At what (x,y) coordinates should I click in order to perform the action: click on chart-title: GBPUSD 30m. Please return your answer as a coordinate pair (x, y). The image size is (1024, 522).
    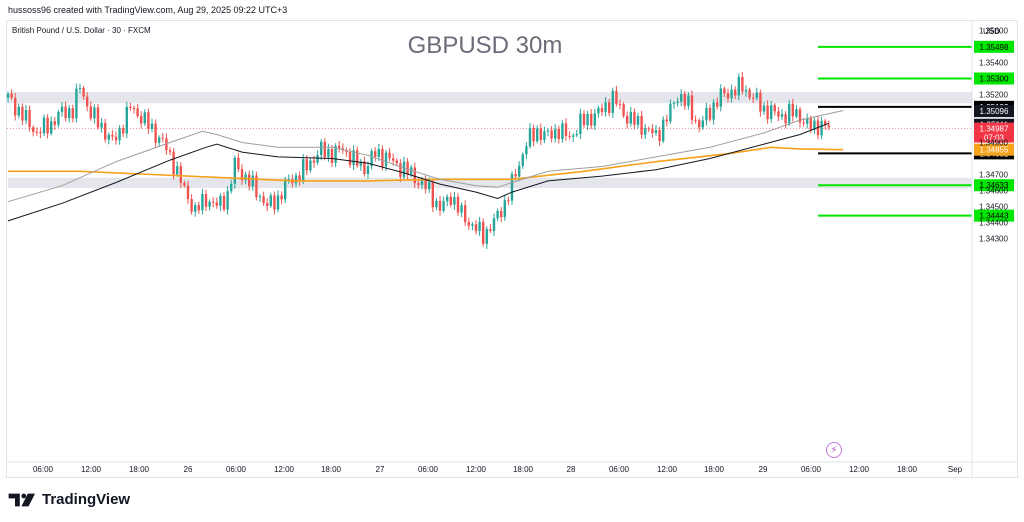
    Looking at the image, I should click on (485, 45).